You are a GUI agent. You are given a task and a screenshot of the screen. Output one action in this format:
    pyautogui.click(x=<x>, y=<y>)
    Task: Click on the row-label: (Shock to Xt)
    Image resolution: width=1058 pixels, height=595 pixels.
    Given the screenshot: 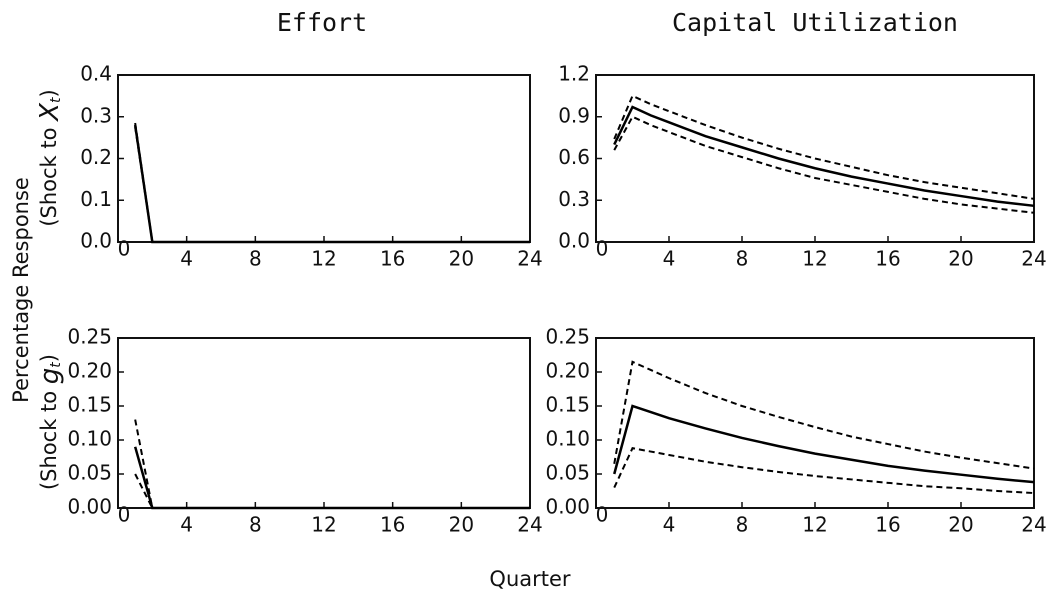 What is the action you would take?
    pyautogui.click(x=50, y=157)
    